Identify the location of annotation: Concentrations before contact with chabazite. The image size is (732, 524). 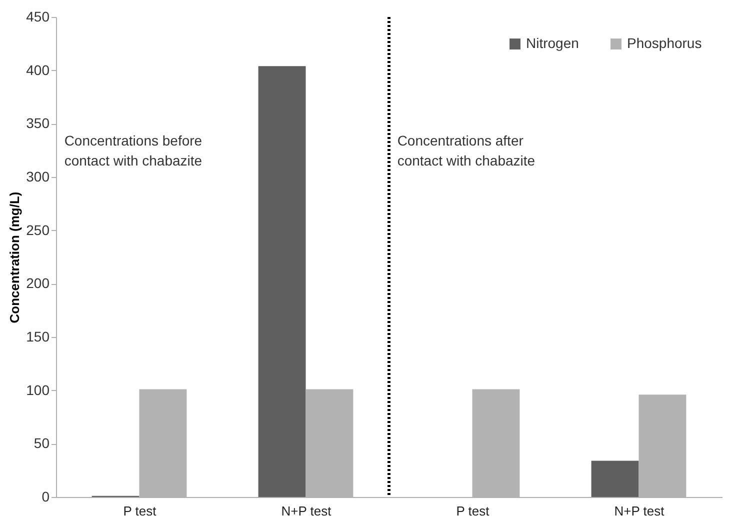
(133, 150).